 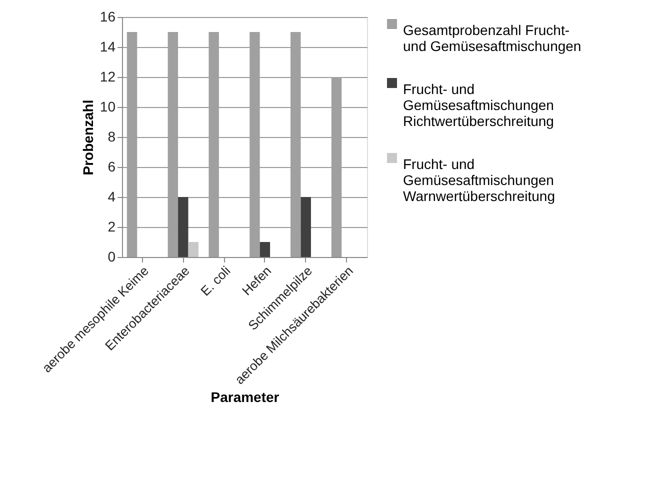 I want to click on y-tick-label: 6, so click(x=112, y=166).